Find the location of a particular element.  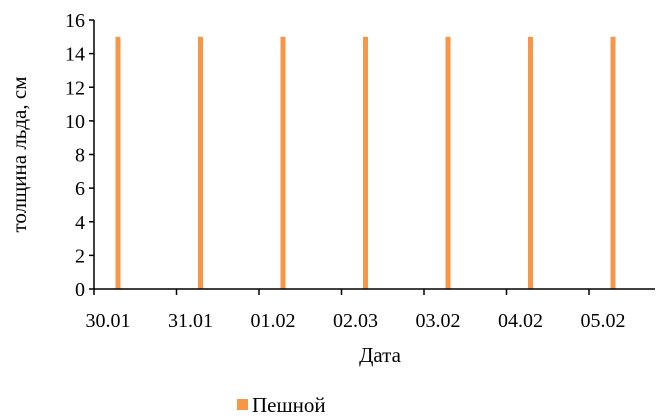

legend: Пешной is located at coordinates (281, 405).